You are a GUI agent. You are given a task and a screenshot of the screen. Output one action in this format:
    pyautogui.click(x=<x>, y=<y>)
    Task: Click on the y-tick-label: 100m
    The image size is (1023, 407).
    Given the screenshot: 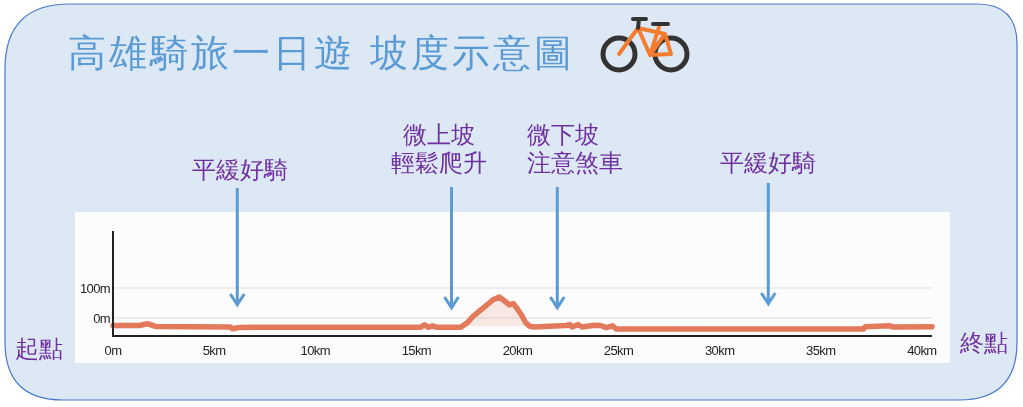 What is the action you would take?
    pyautogui.click(x=94, y=288)
    